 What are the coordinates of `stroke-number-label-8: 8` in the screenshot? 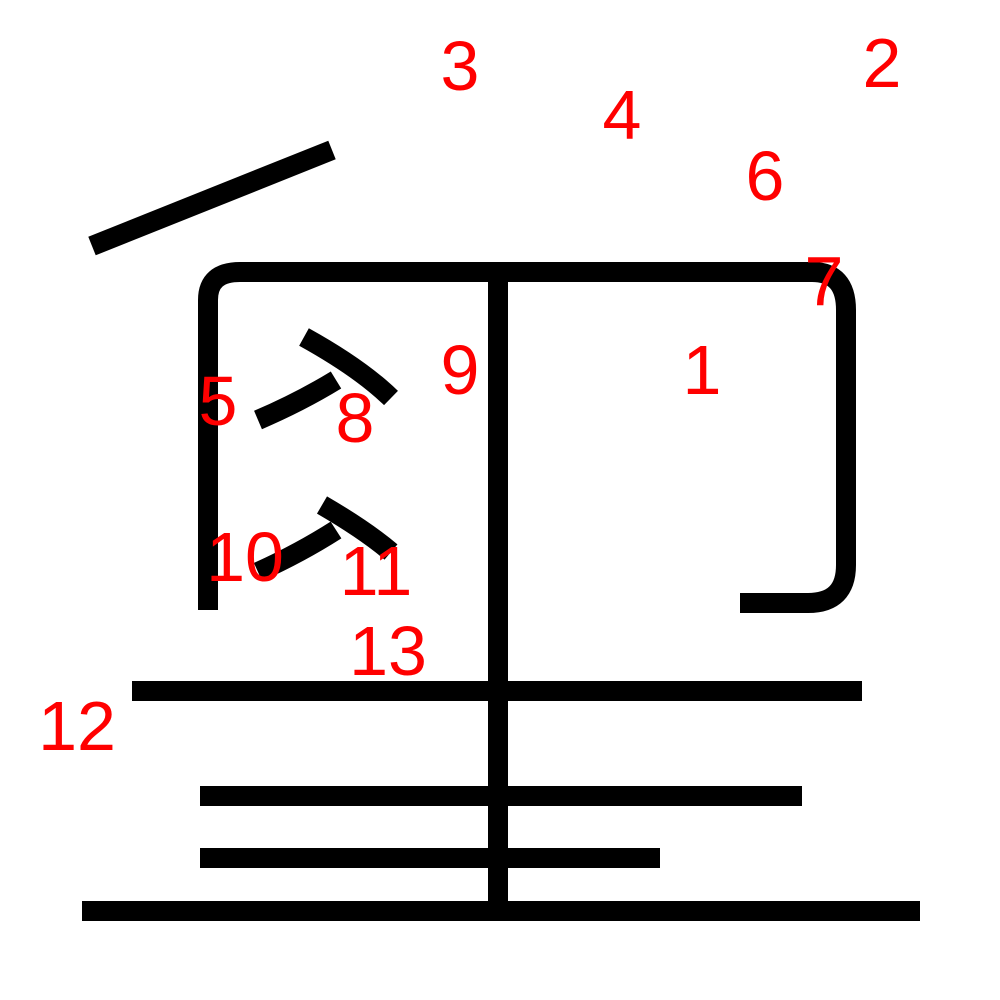 It's located at (355, 418).